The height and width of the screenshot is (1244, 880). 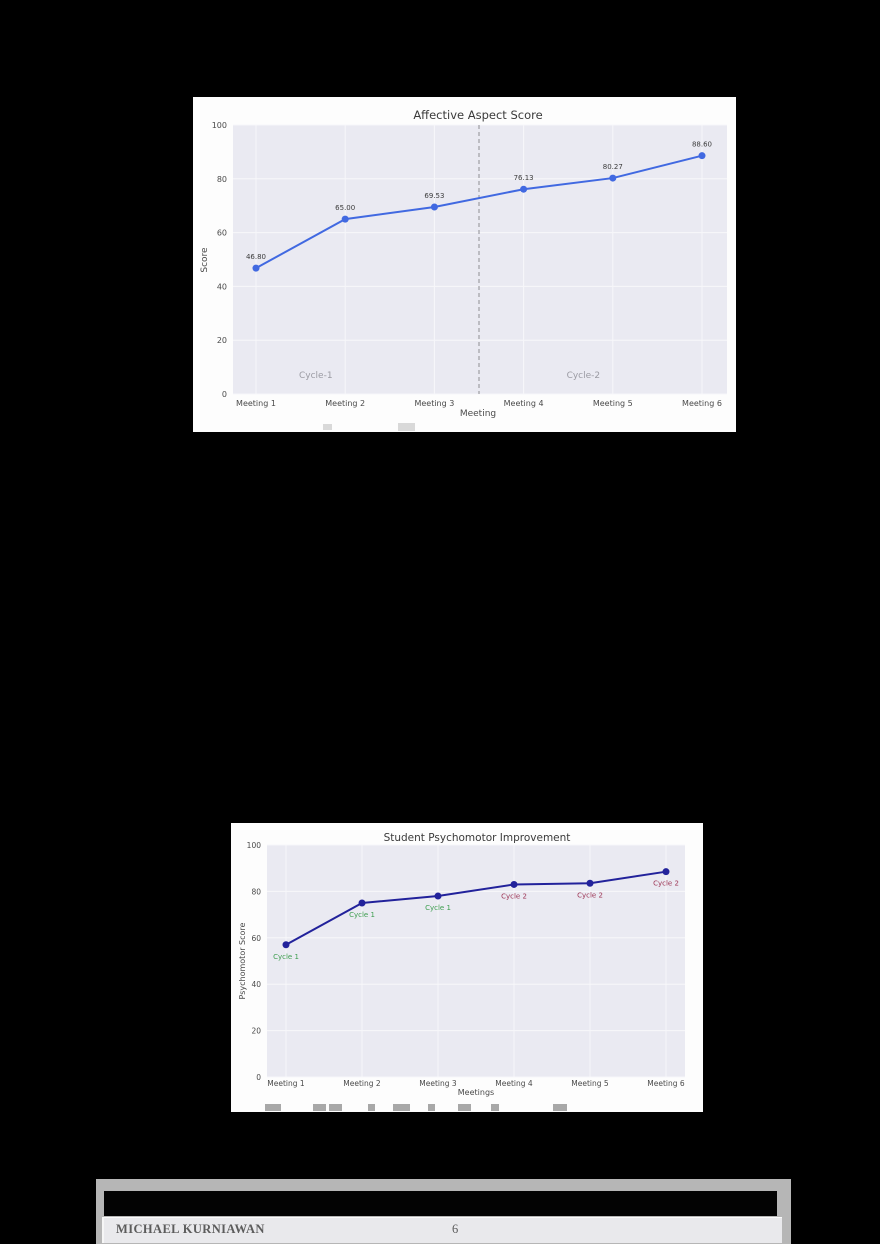 What do you see at coordinates (455, 1229) in the screenshot?
I see `footer-page-number: 6` at bounding box center [455, 1229].